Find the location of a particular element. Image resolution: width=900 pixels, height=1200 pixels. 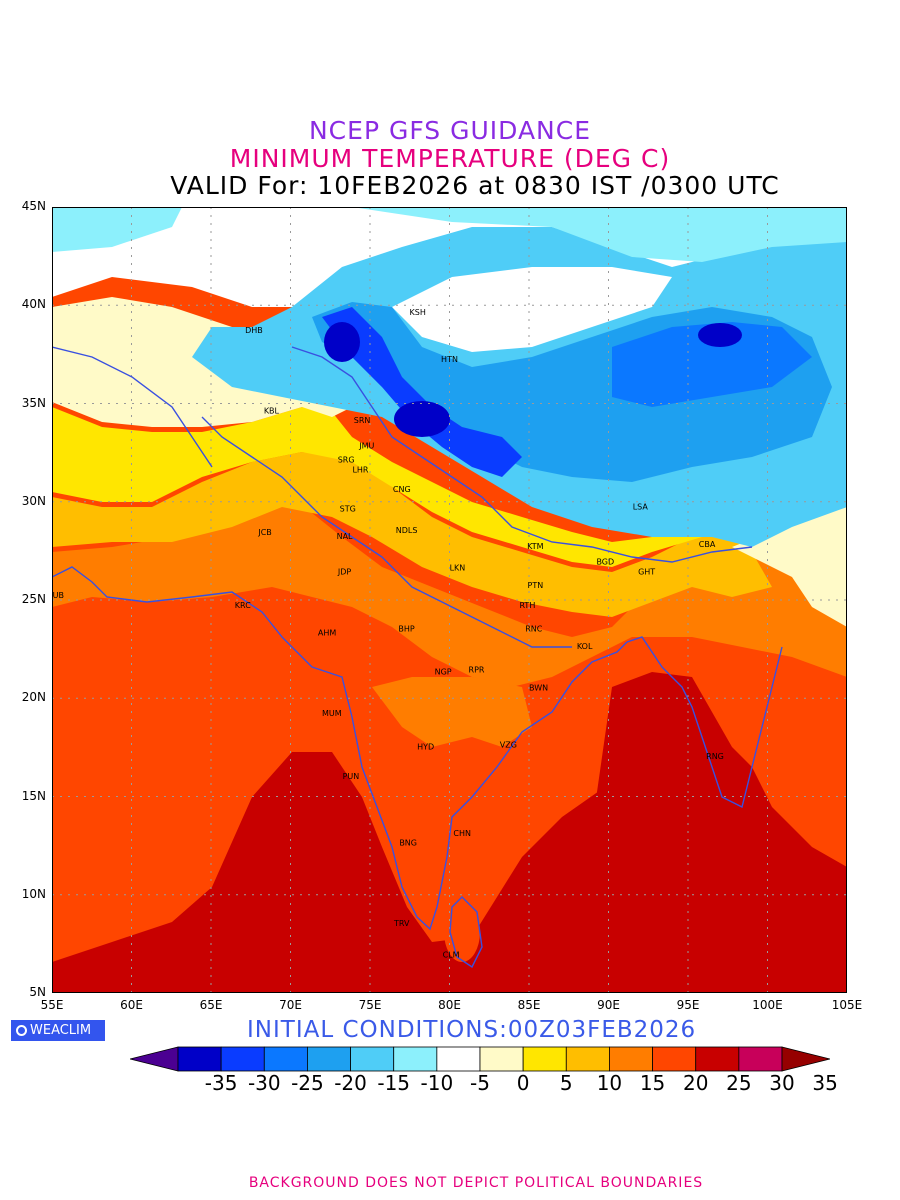

field-yellow is located at coordinates (402, 487).